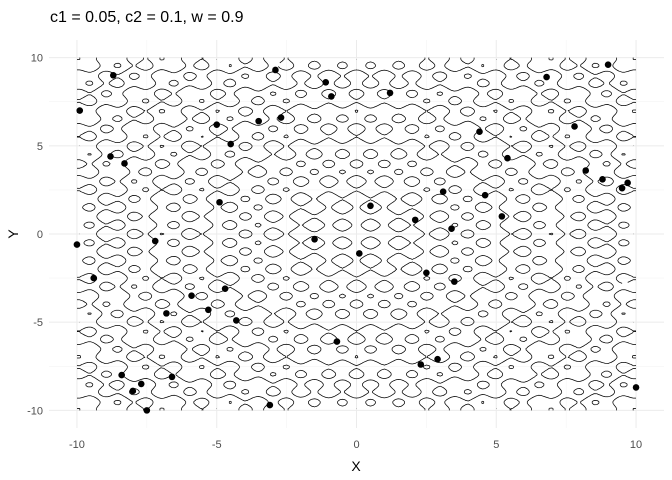  What do you see at coordinates (38, 323) in the screenshot?
I see `y-tick-label: -5` at bounding box center [38, 323].